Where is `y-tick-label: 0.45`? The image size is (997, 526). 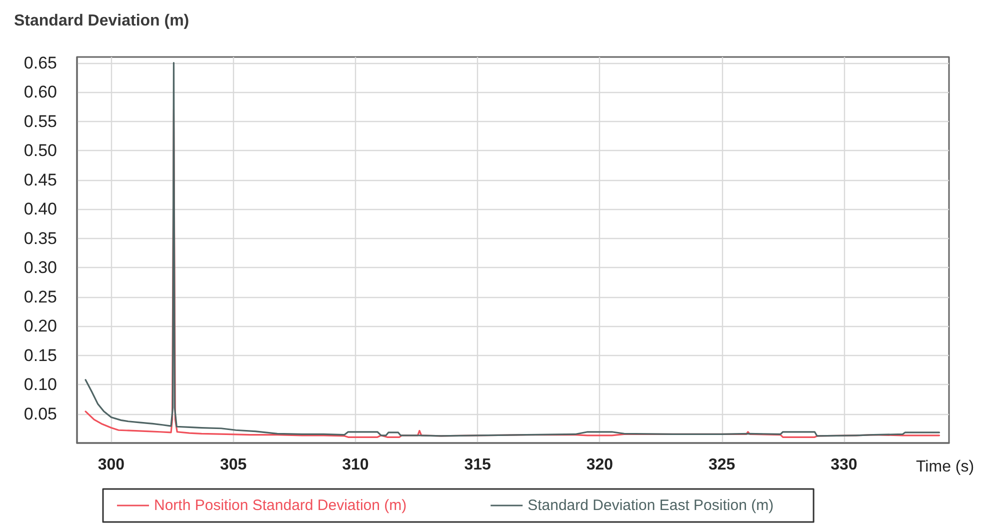 y-tick-label: 0.45 is located at coordinates (40, 180).